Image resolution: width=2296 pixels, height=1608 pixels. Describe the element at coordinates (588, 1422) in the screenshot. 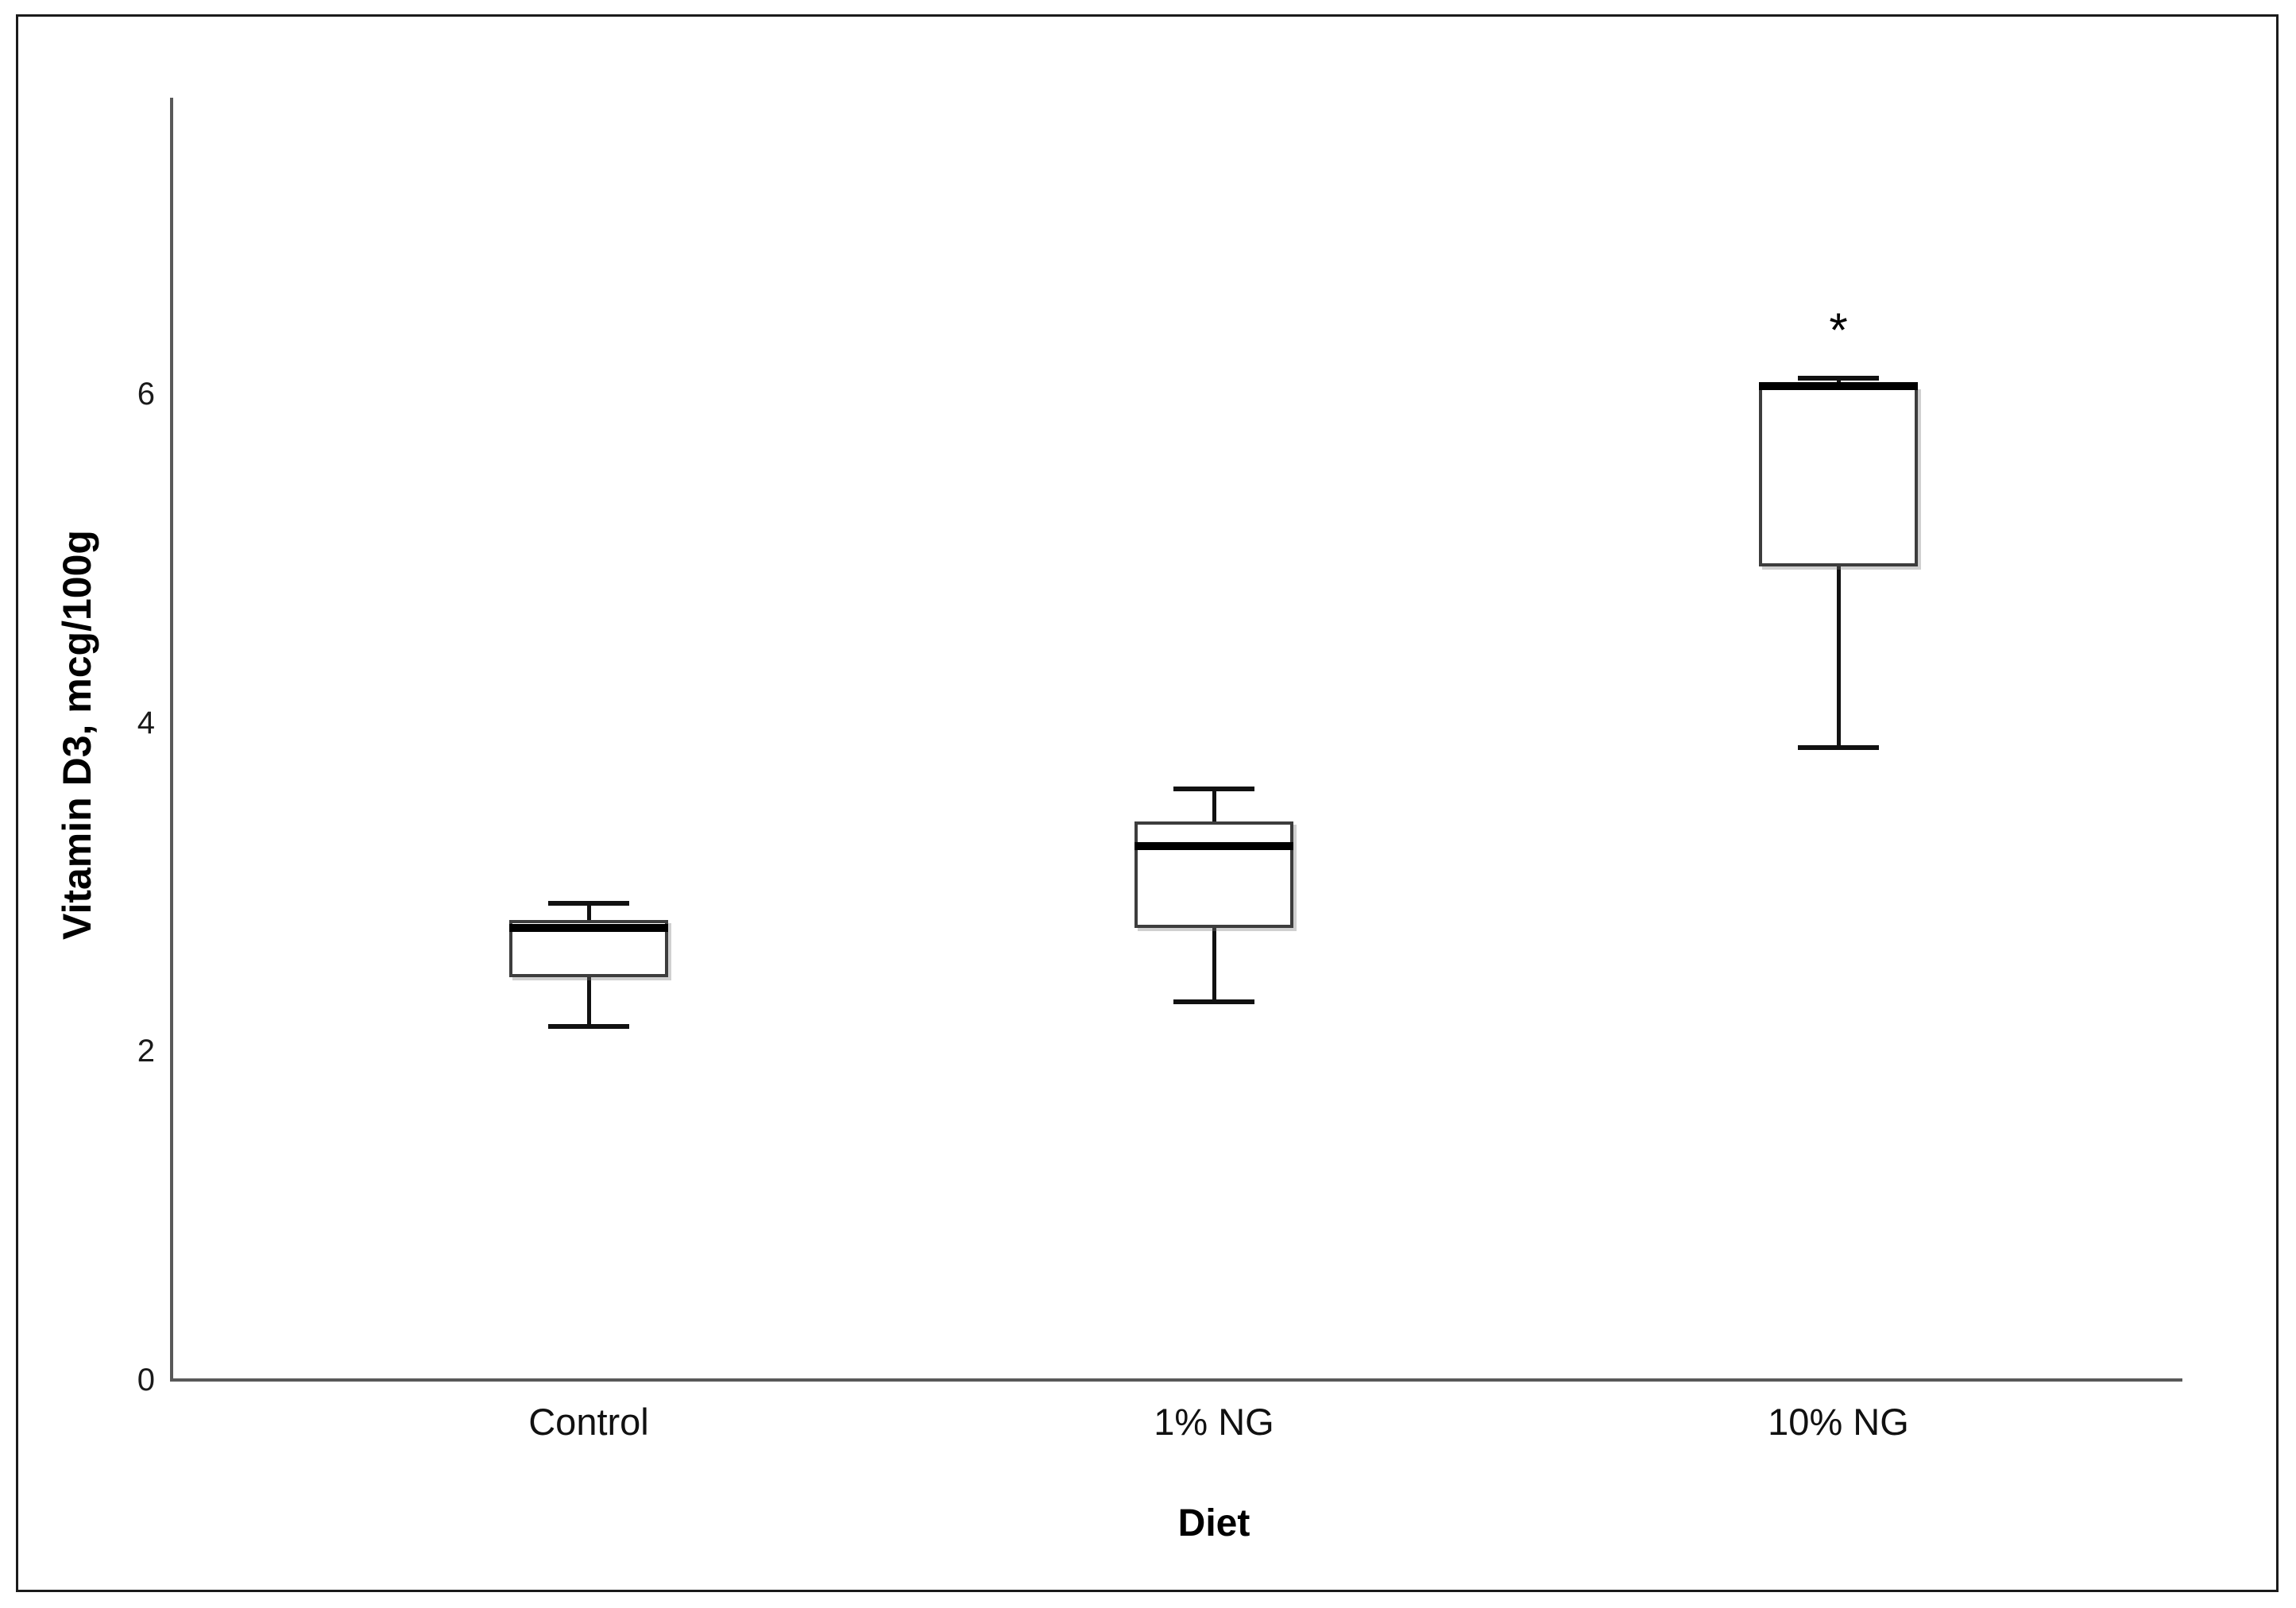

I see `x-category-label: Control` at that location.